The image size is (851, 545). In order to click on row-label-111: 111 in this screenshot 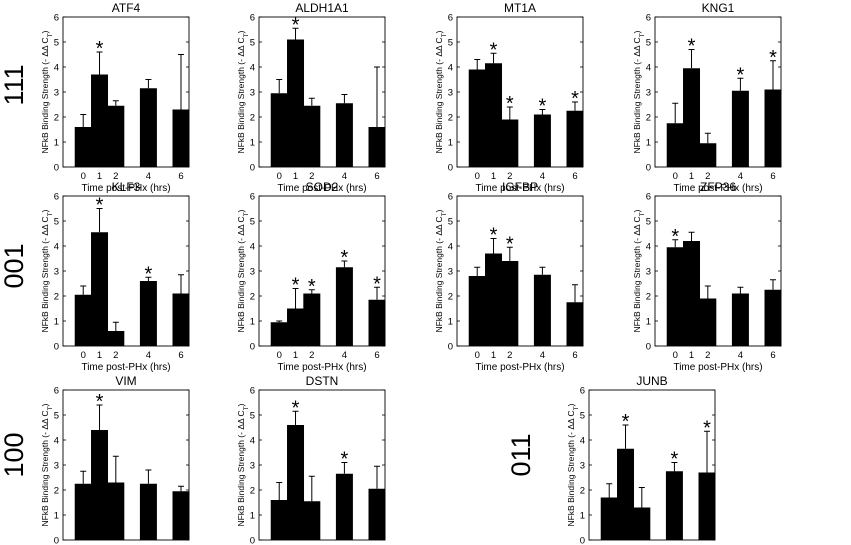, I will do `click(14, 84)`.